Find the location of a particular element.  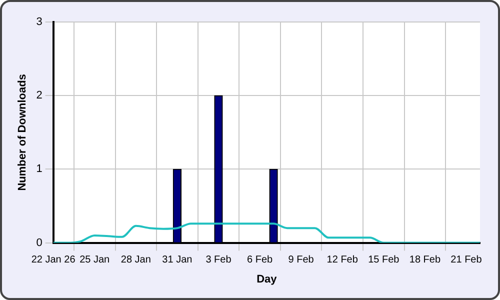

x-tick-label: 25 Jan is located at coordinates (95, 260).